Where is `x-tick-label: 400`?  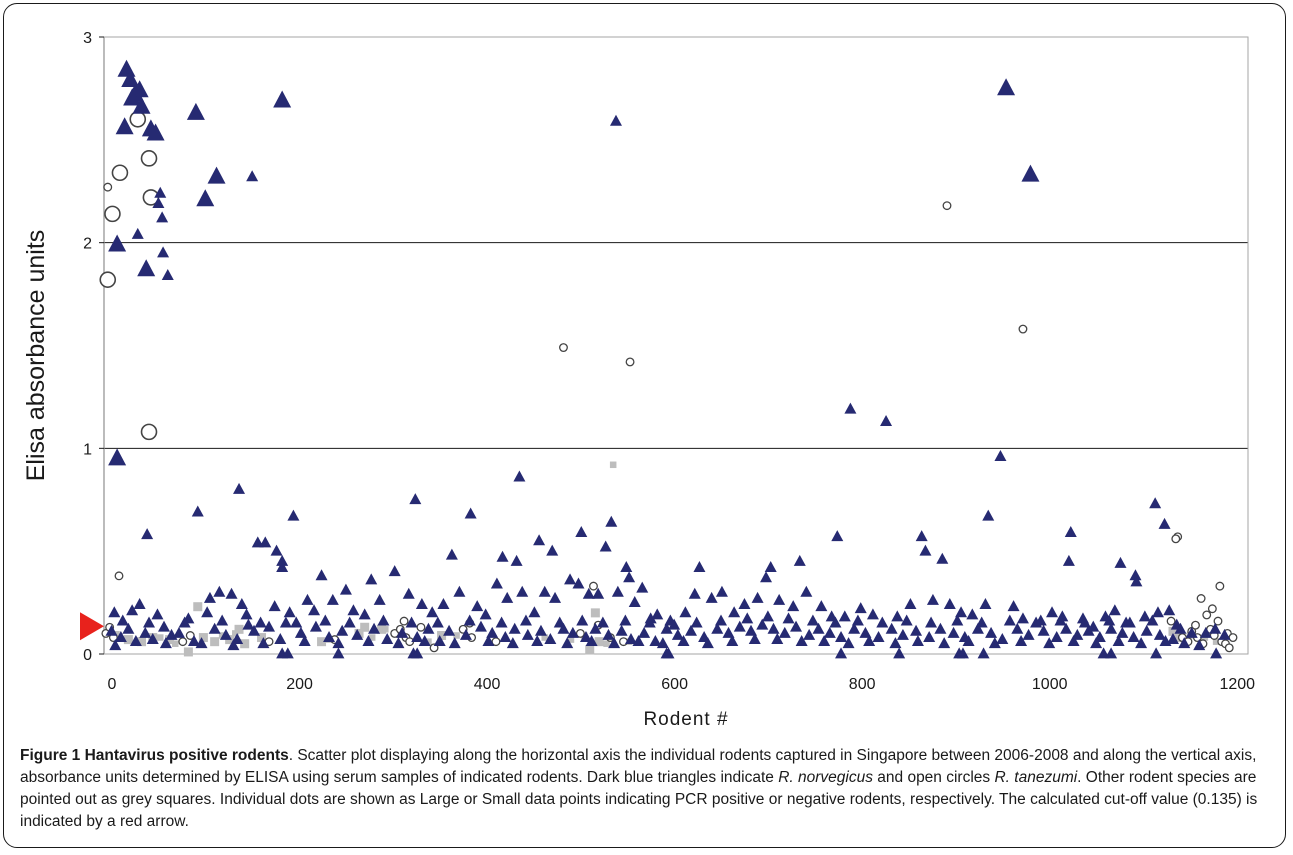
x-tick-label: 400 is located at coordinates (487, 684).